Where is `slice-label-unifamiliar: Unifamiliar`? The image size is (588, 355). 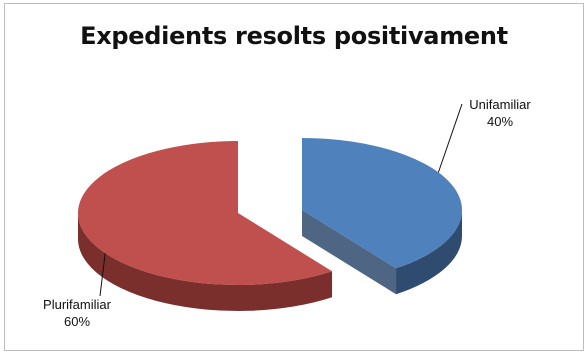
slice-label-unifamiliar: Unifamiliar is located at coordinates (500, 104).